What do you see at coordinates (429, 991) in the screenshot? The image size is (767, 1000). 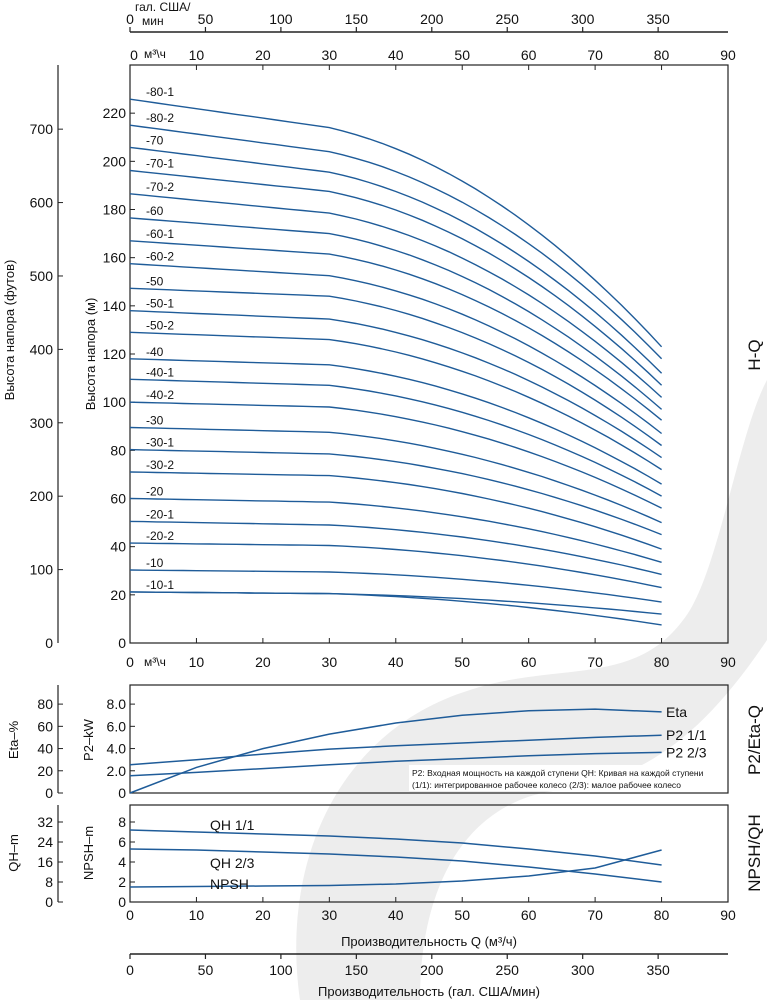 I see `bottom-gpm-title: Производительность (гал. США/мин)` at bounding box center [429, 991].